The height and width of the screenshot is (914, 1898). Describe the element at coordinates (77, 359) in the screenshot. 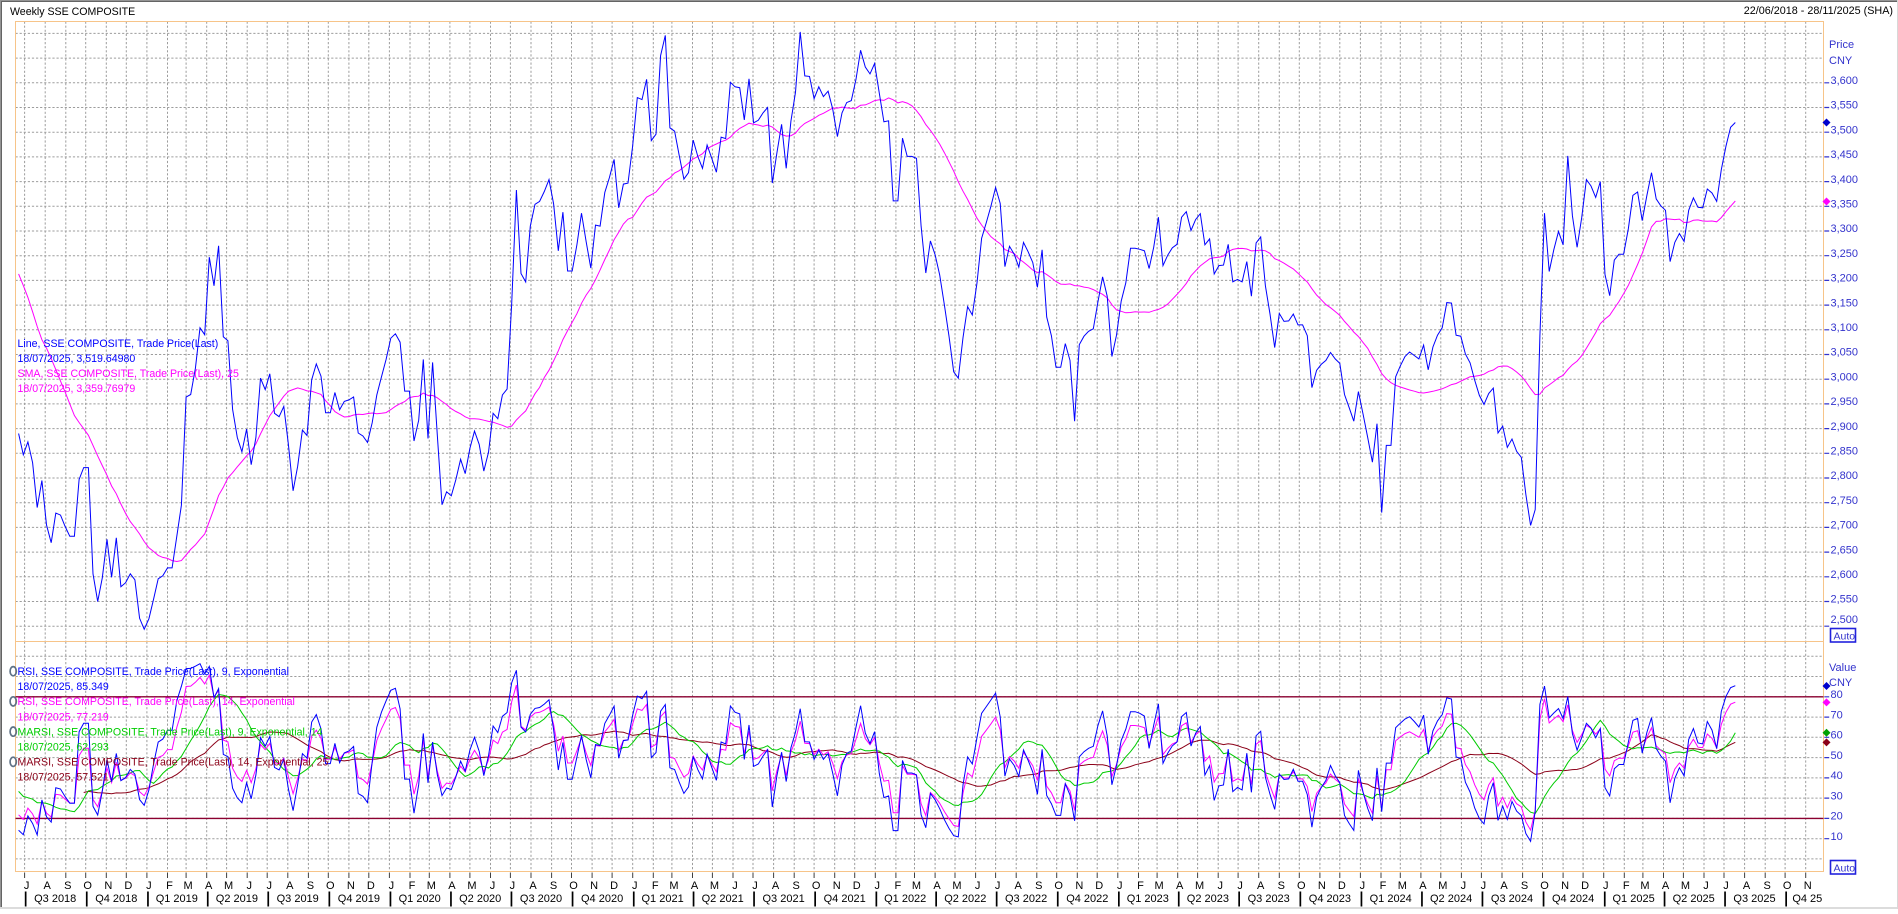

I see `svg-text: 18/07/2025, 3,519.64980` at that location.